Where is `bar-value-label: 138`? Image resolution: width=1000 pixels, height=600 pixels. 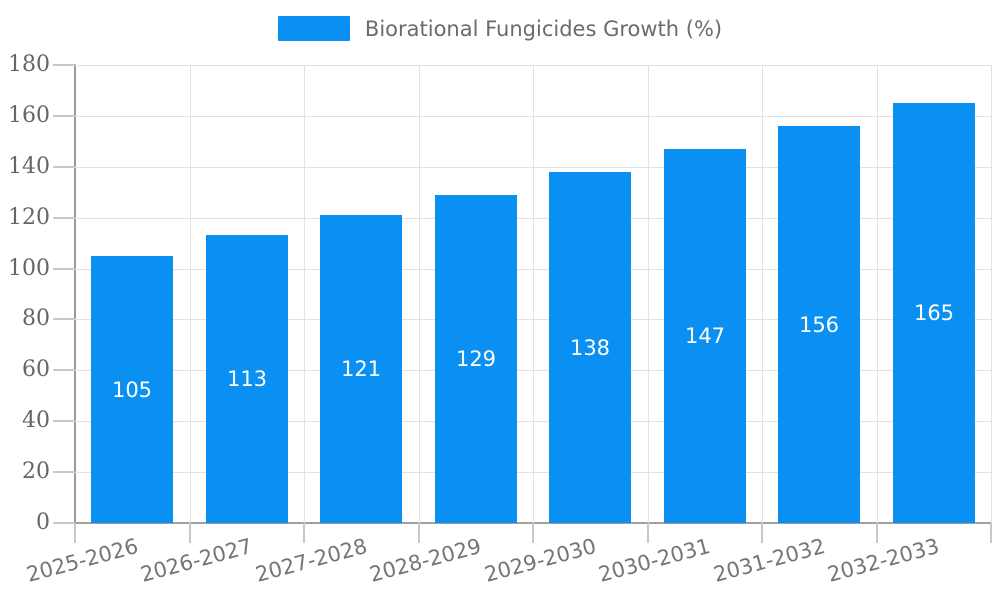
bar-value-label: 138 is located at coordinates (590, 347).